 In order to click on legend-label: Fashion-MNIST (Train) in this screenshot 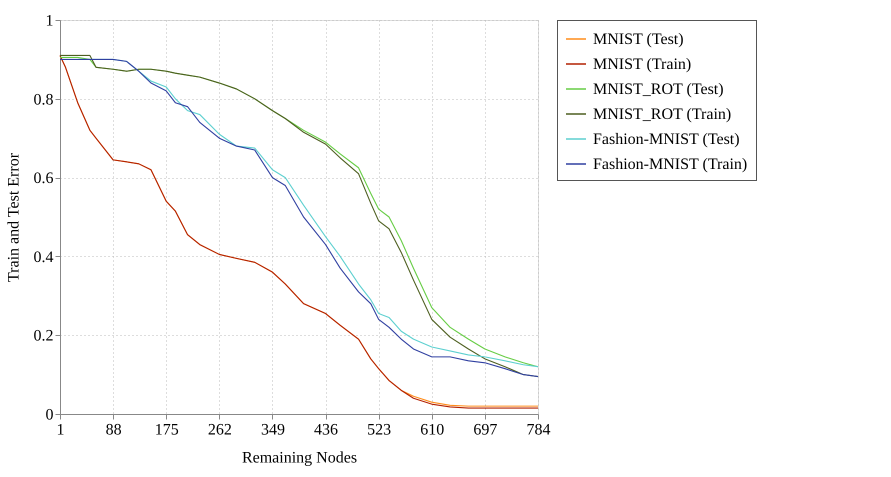, I will do `click(670, 164)`.